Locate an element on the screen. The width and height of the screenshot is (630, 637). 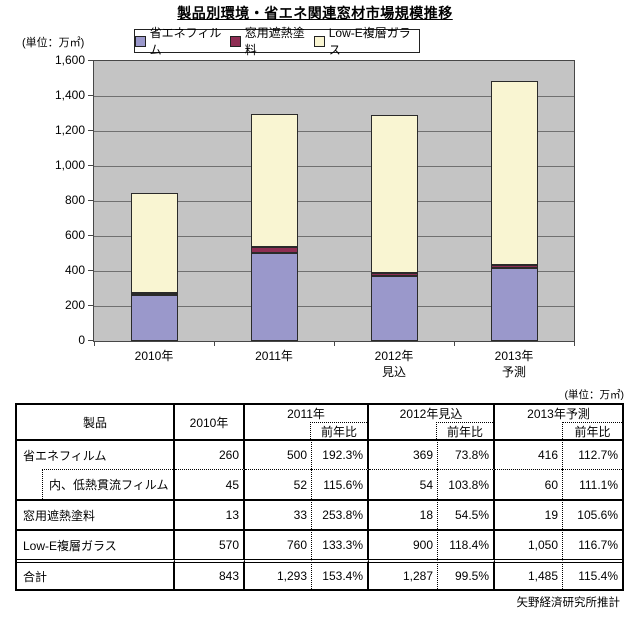
page-title: 製品別環境・省エネ関連窓材市場規模推移 is located at coordinates (315, 13).